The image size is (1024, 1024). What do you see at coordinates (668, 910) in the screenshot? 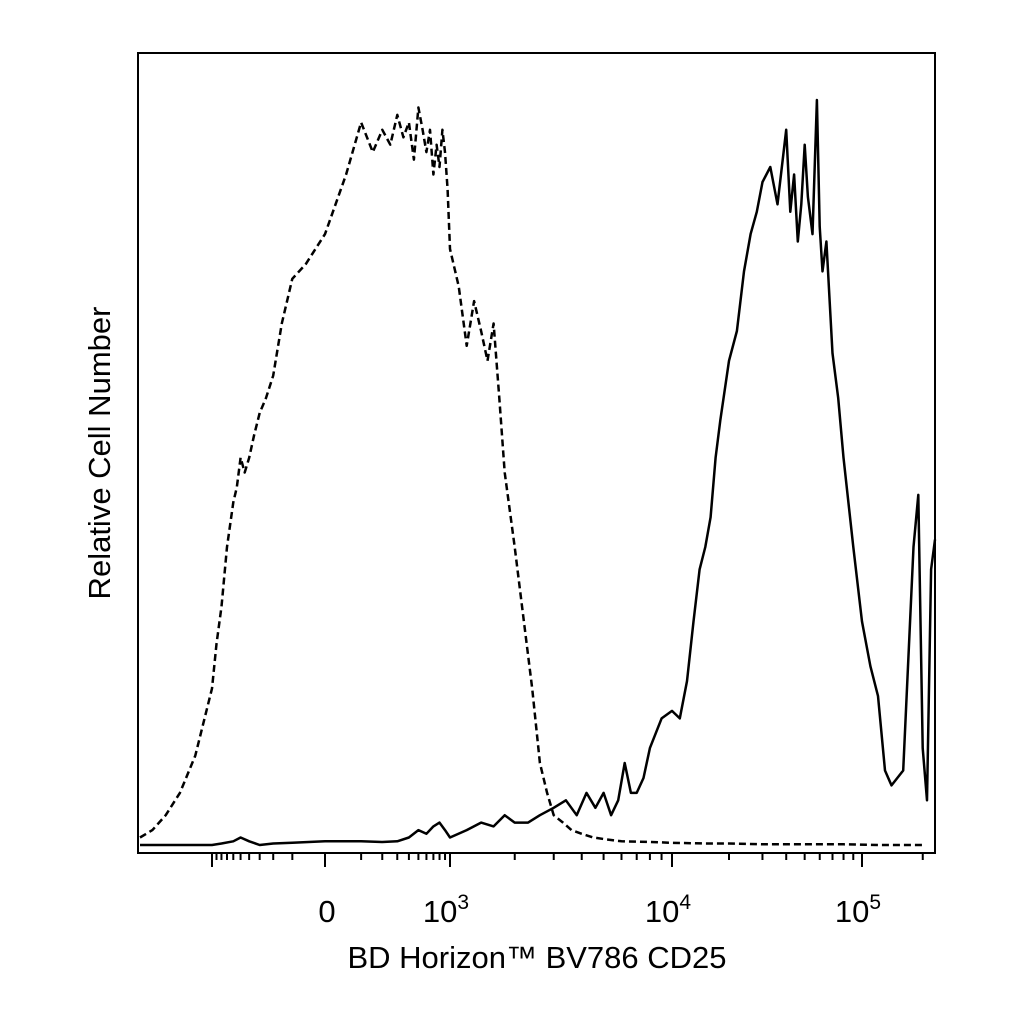
I see `x-tick-label: 10⁴` at bounding box center [668, 910].